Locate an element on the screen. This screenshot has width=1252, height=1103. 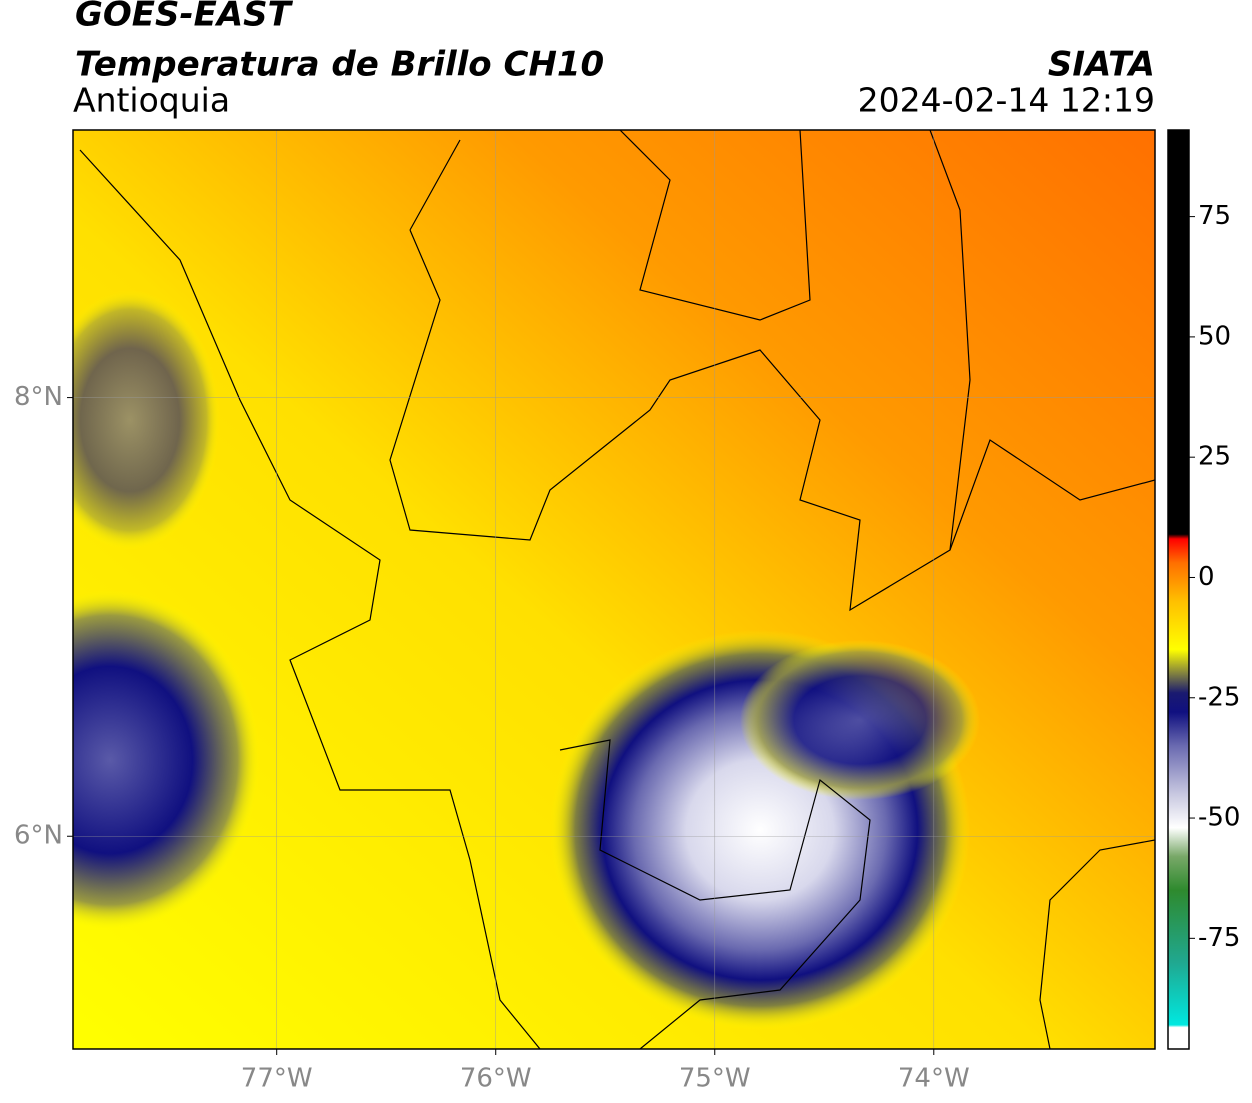
colorbar-tick-label: 25 is located at coordinates (1214, 457).